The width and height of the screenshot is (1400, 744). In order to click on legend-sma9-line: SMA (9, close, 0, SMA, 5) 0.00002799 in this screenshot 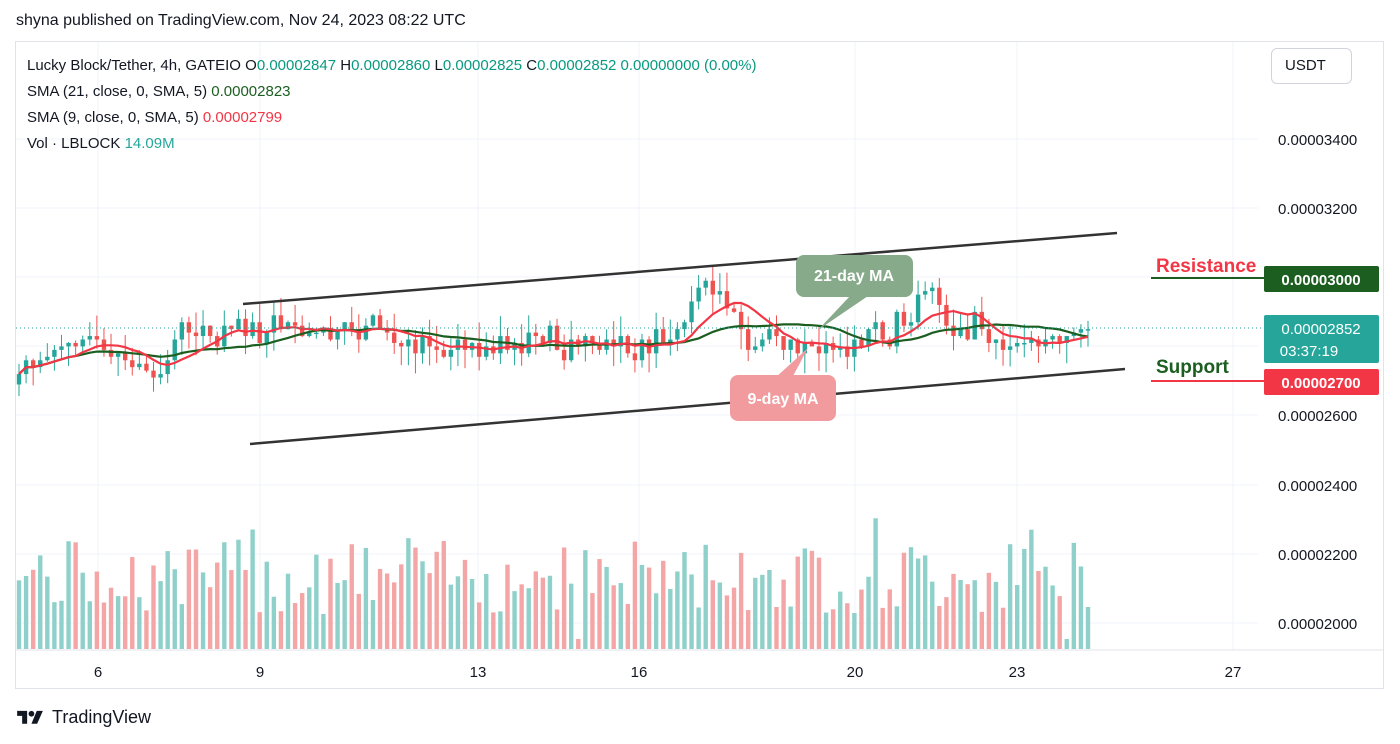, I will do `click(391, 118)`.